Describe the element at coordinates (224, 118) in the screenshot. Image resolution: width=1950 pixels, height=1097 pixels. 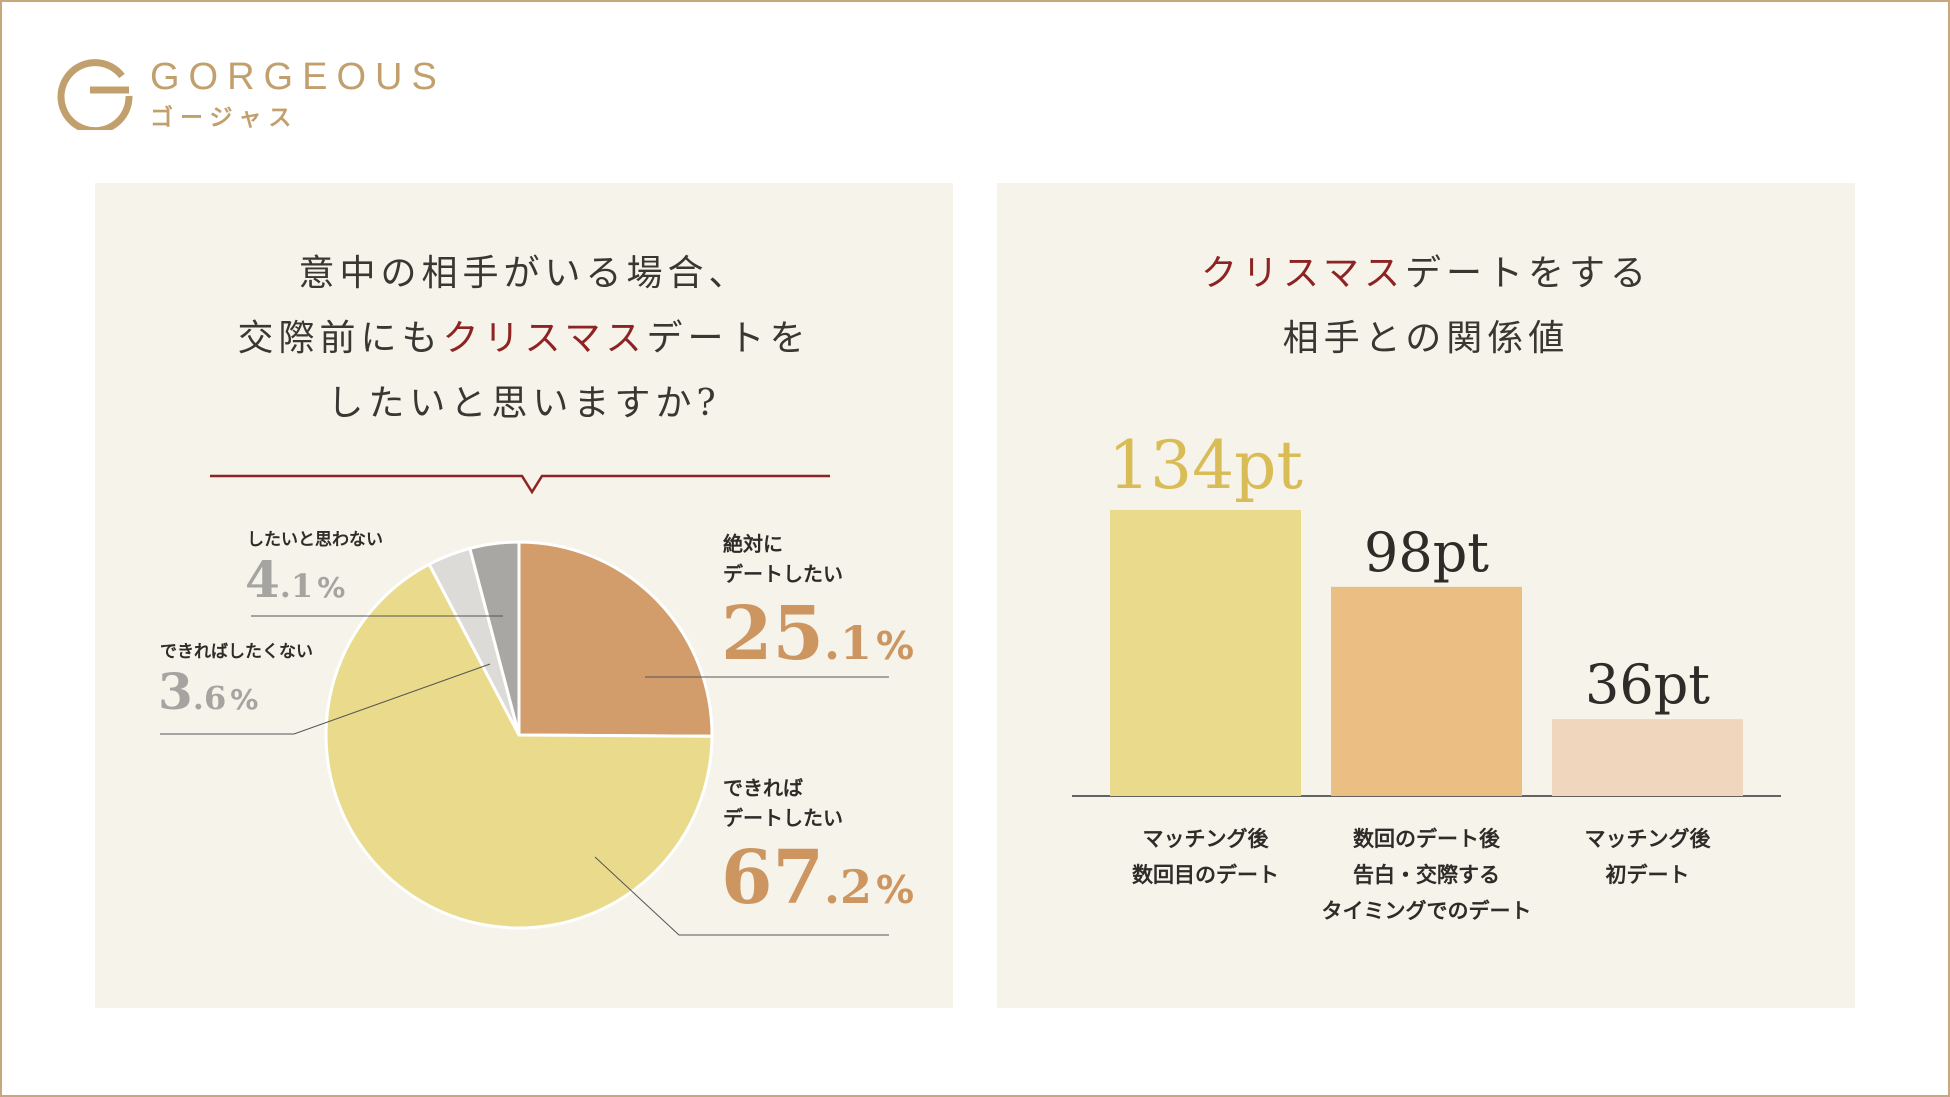
I see `brand-kana: ゴージャス` at that location.